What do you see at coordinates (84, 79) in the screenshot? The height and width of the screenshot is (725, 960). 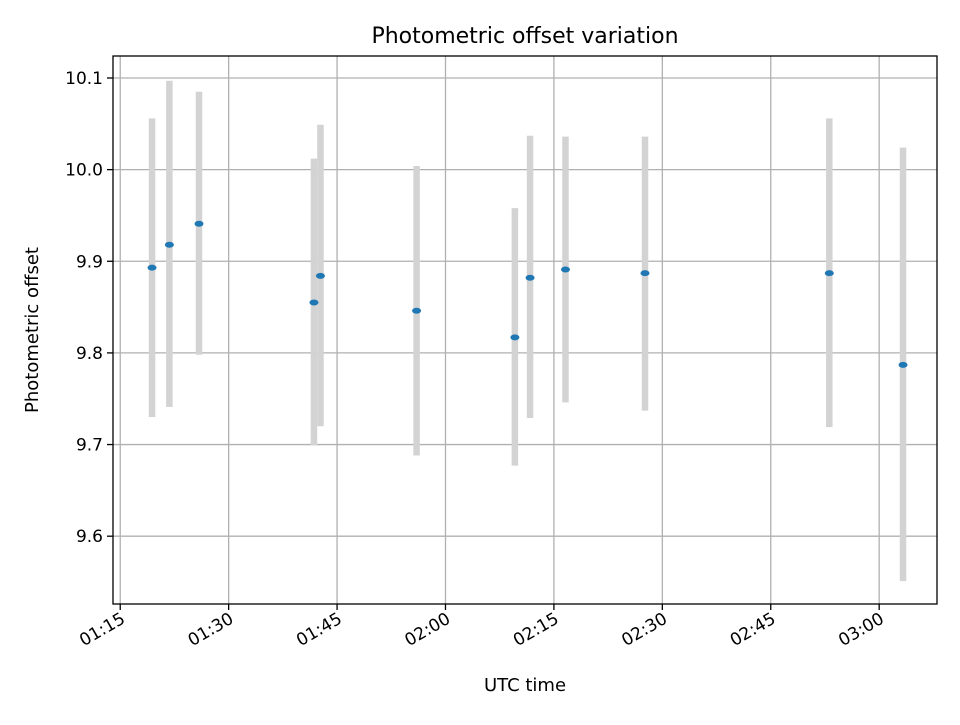 I see `y-tick-label: 10.1` at bounding box center [84, 79].